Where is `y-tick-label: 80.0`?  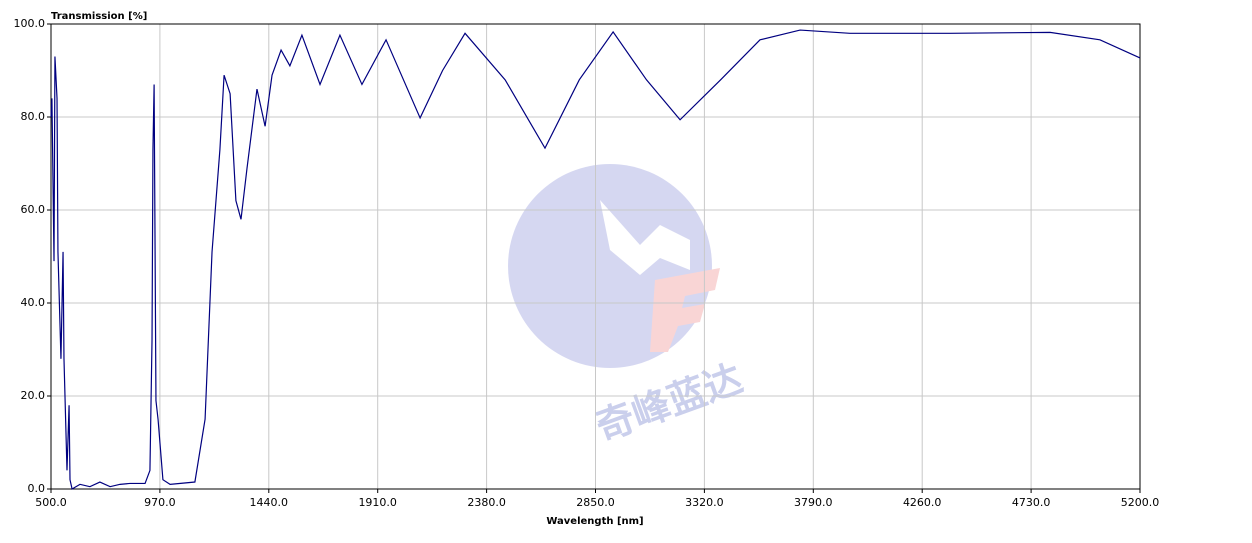 y-tick-label: 80.0 is located at coordinates (33, 116).